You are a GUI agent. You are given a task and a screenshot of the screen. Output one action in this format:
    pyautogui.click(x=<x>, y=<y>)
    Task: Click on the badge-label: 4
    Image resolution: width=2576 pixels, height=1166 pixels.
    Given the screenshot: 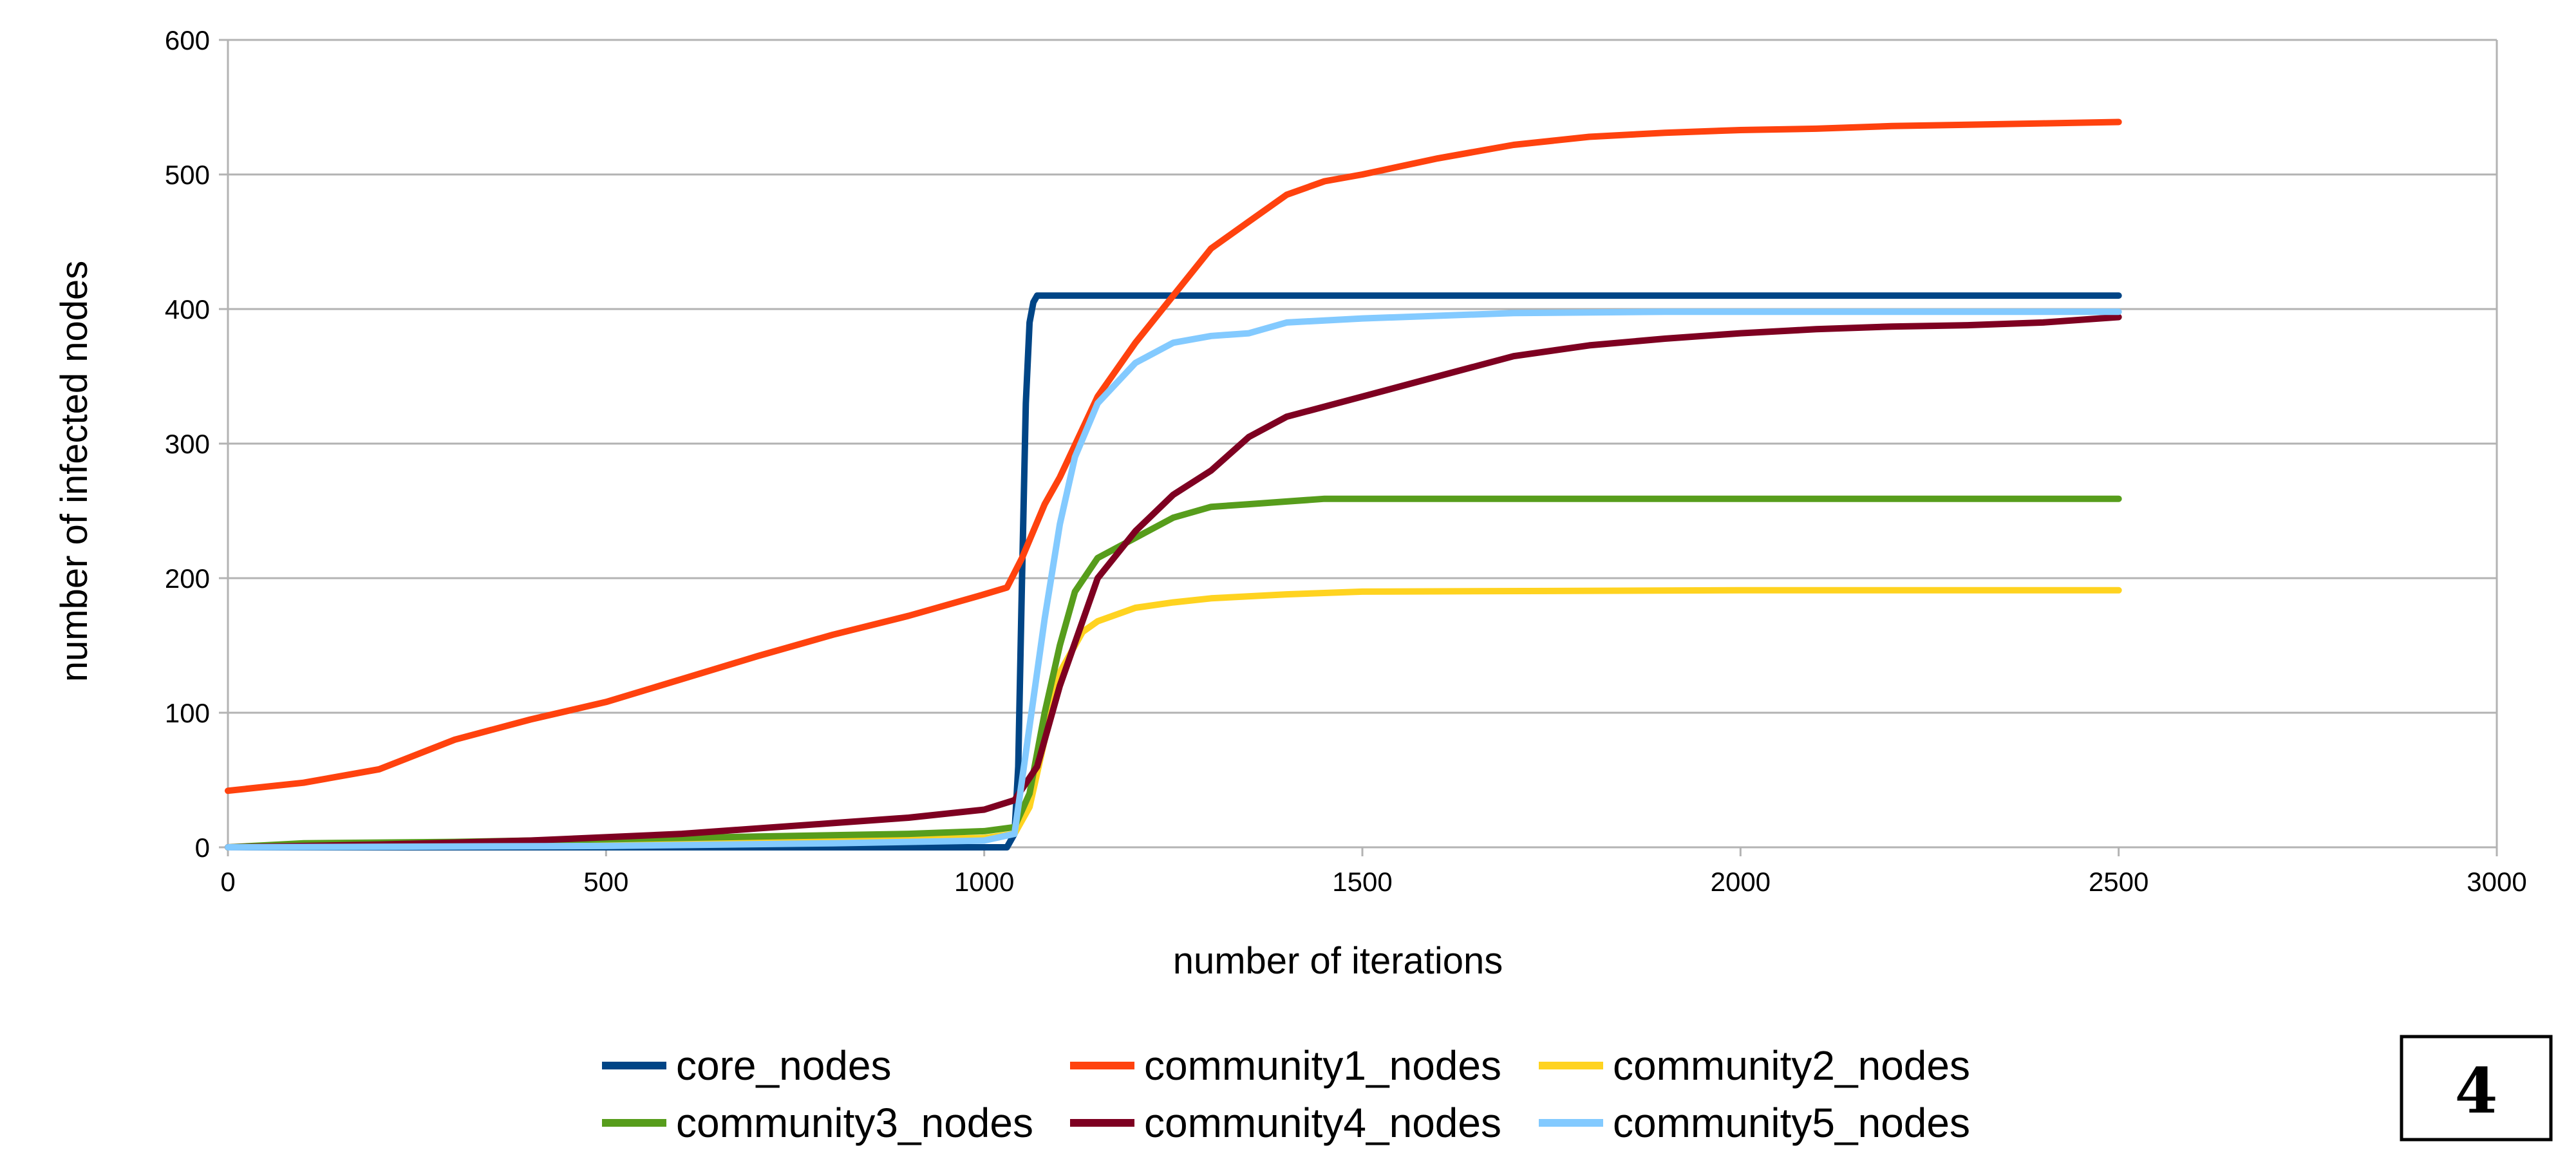 What is the action you would take?
    pyautogui.click(x=2476, y=1091)
    